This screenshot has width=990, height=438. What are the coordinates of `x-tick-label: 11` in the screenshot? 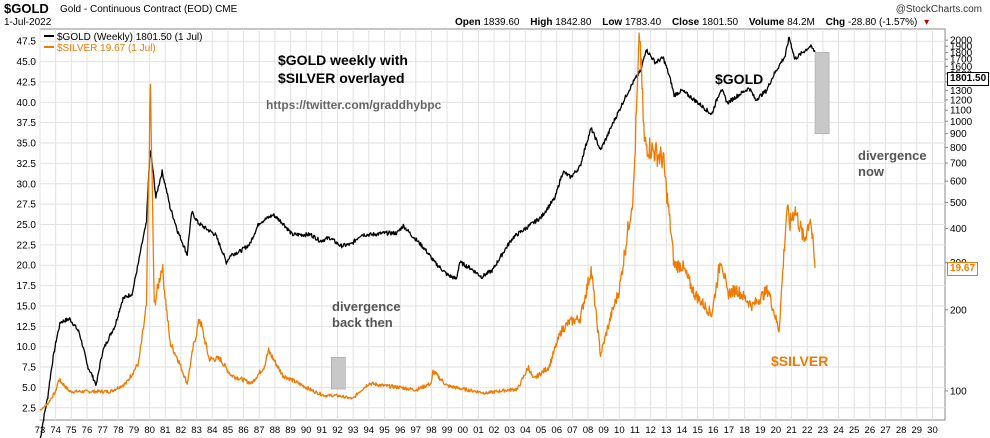 It's located at (635, 430).